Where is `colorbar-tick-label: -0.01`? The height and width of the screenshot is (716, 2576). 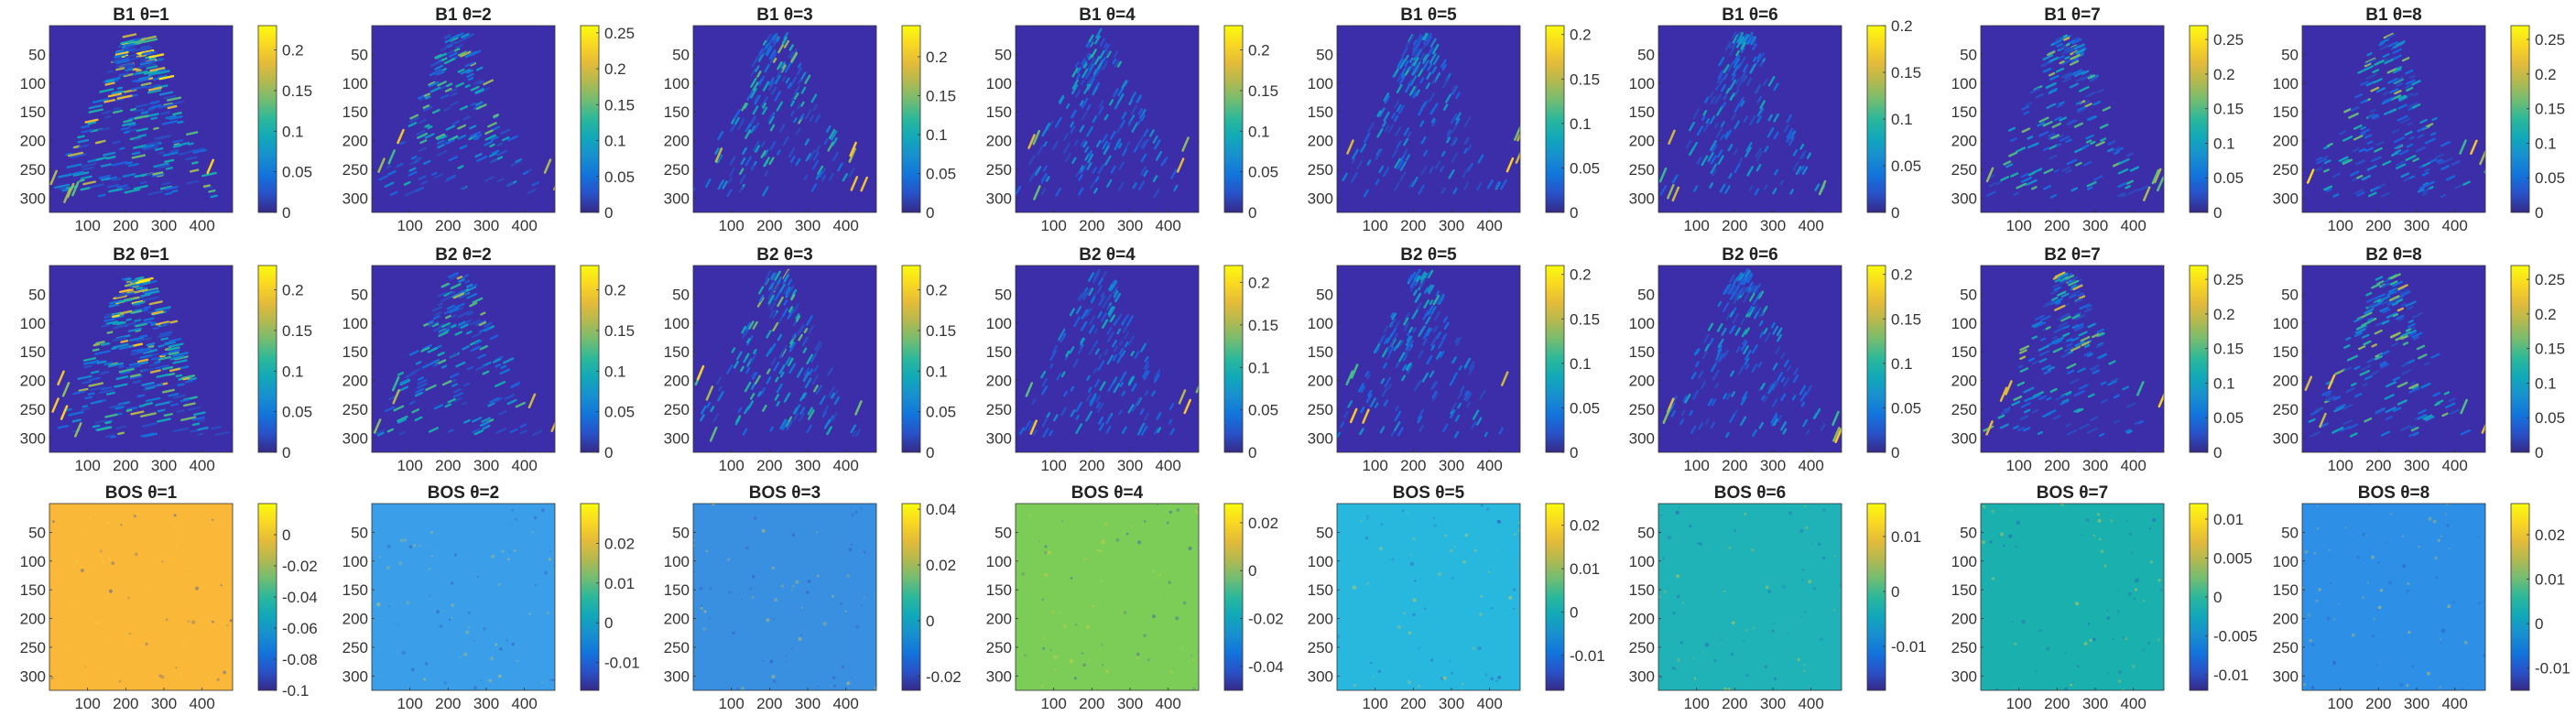 colorbar-tick-label: -0.01 is located at coordinates (622, 663).